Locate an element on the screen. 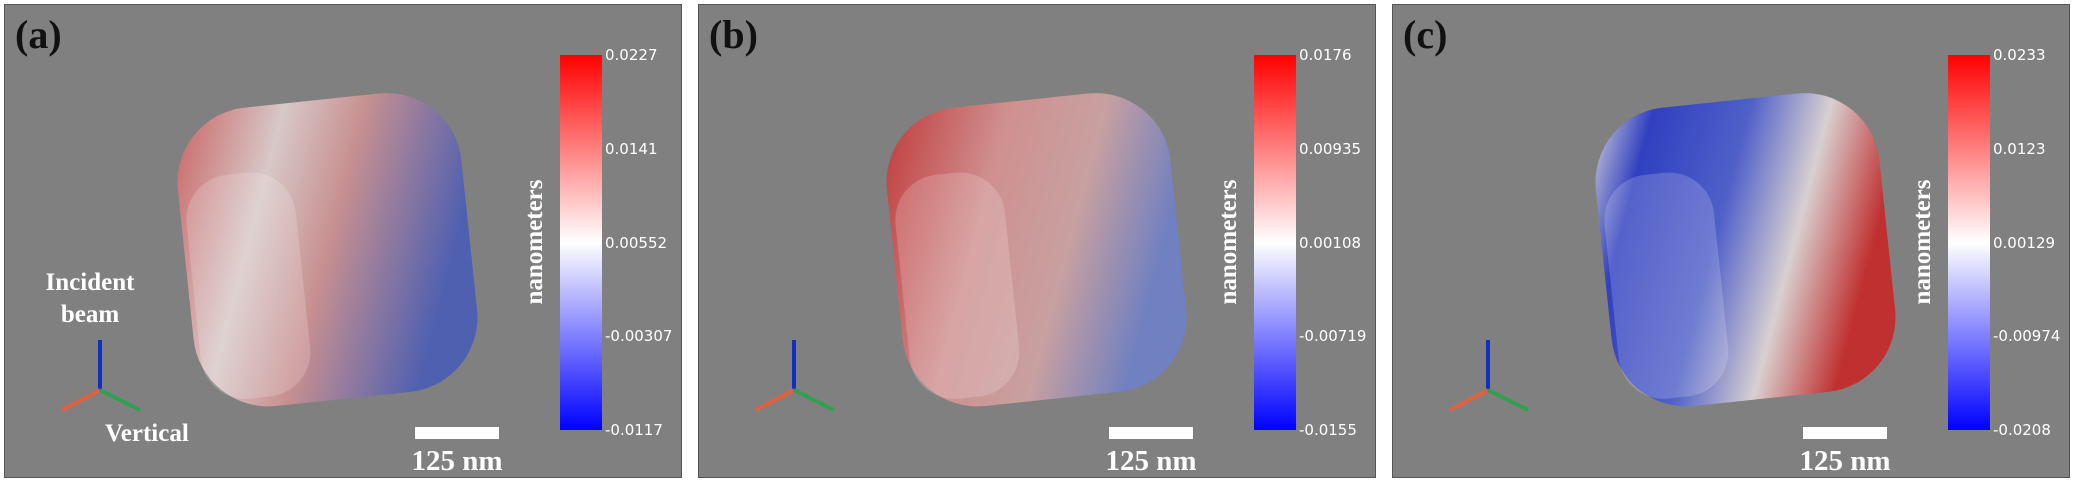 Image resolution: width=2073 pixels, height=481 pixels. colorbar-tick-label: -0.00307 is located at coordinates (639, 336).